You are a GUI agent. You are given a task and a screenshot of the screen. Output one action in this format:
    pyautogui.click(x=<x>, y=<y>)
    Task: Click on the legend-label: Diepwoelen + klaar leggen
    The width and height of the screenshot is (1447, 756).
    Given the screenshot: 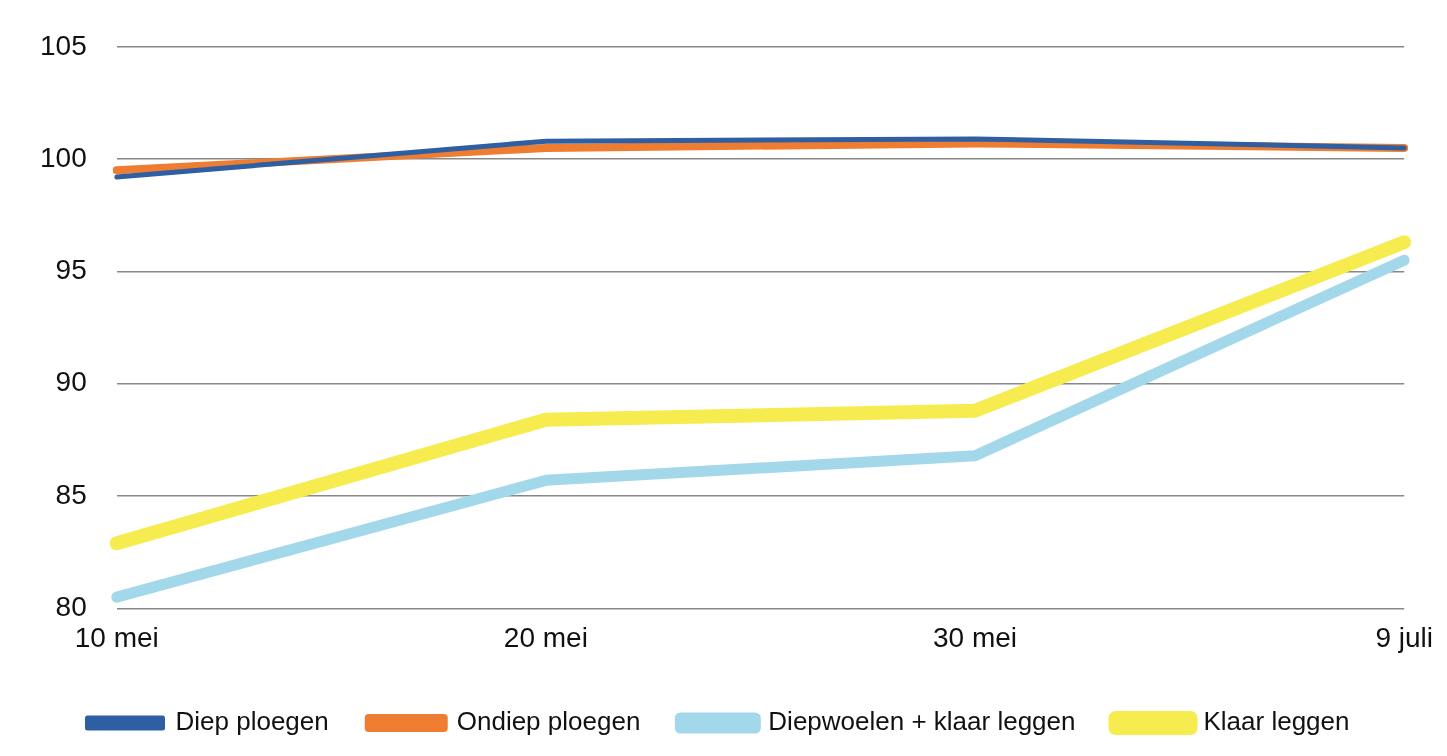 What is the action you would take?
    pyautogui.click(x=922, y=721)
    